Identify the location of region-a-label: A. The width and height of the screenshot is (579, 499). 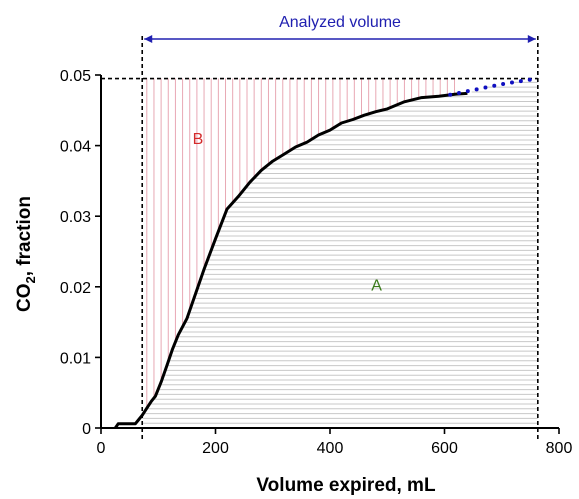
(376, 285).